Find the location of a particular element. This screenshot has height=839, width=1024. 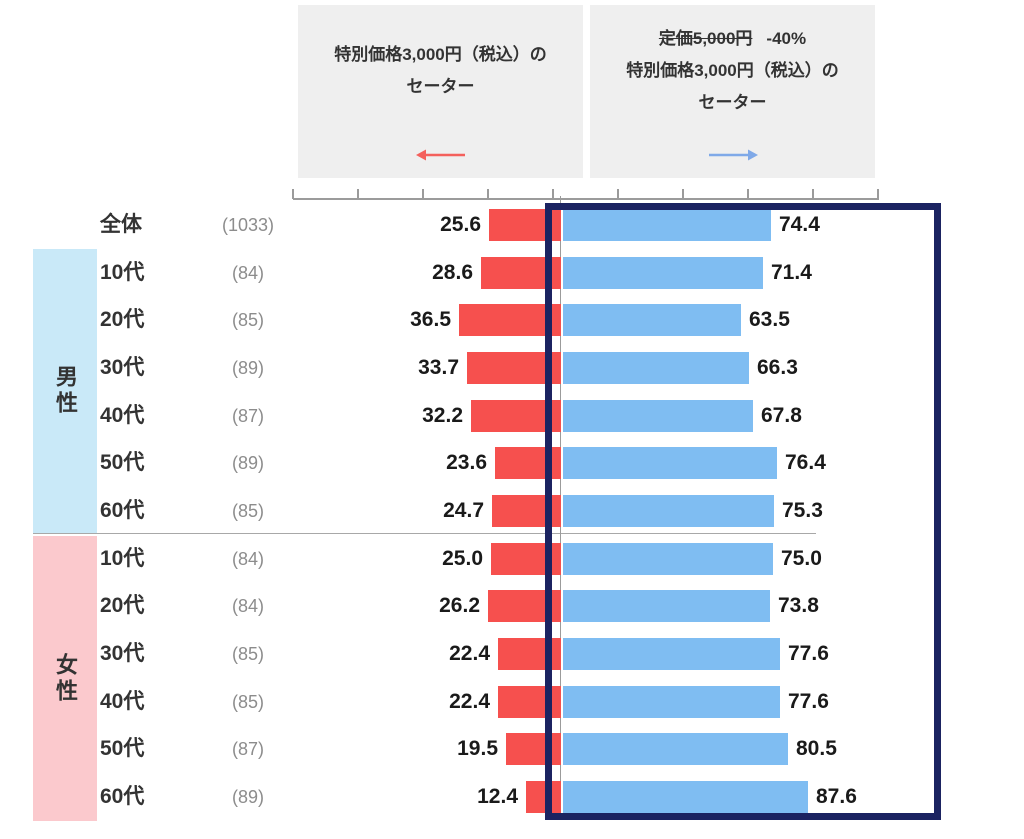

left-value: 33.7 is located at coordinates (438, 367).